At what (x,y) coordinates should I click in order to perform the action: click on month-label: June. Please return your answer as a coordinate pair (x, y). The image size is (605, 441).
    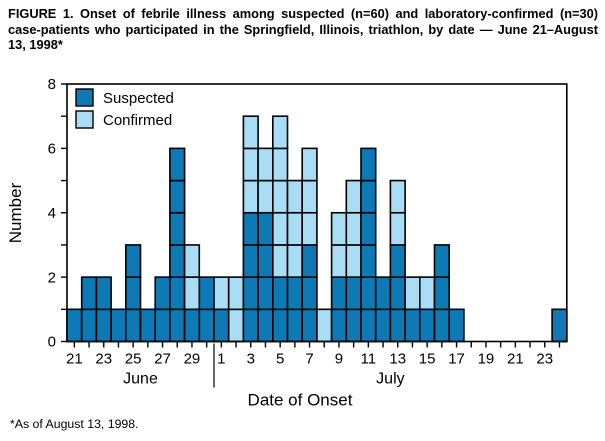
    Looking at the image, I should click on (140, 379).